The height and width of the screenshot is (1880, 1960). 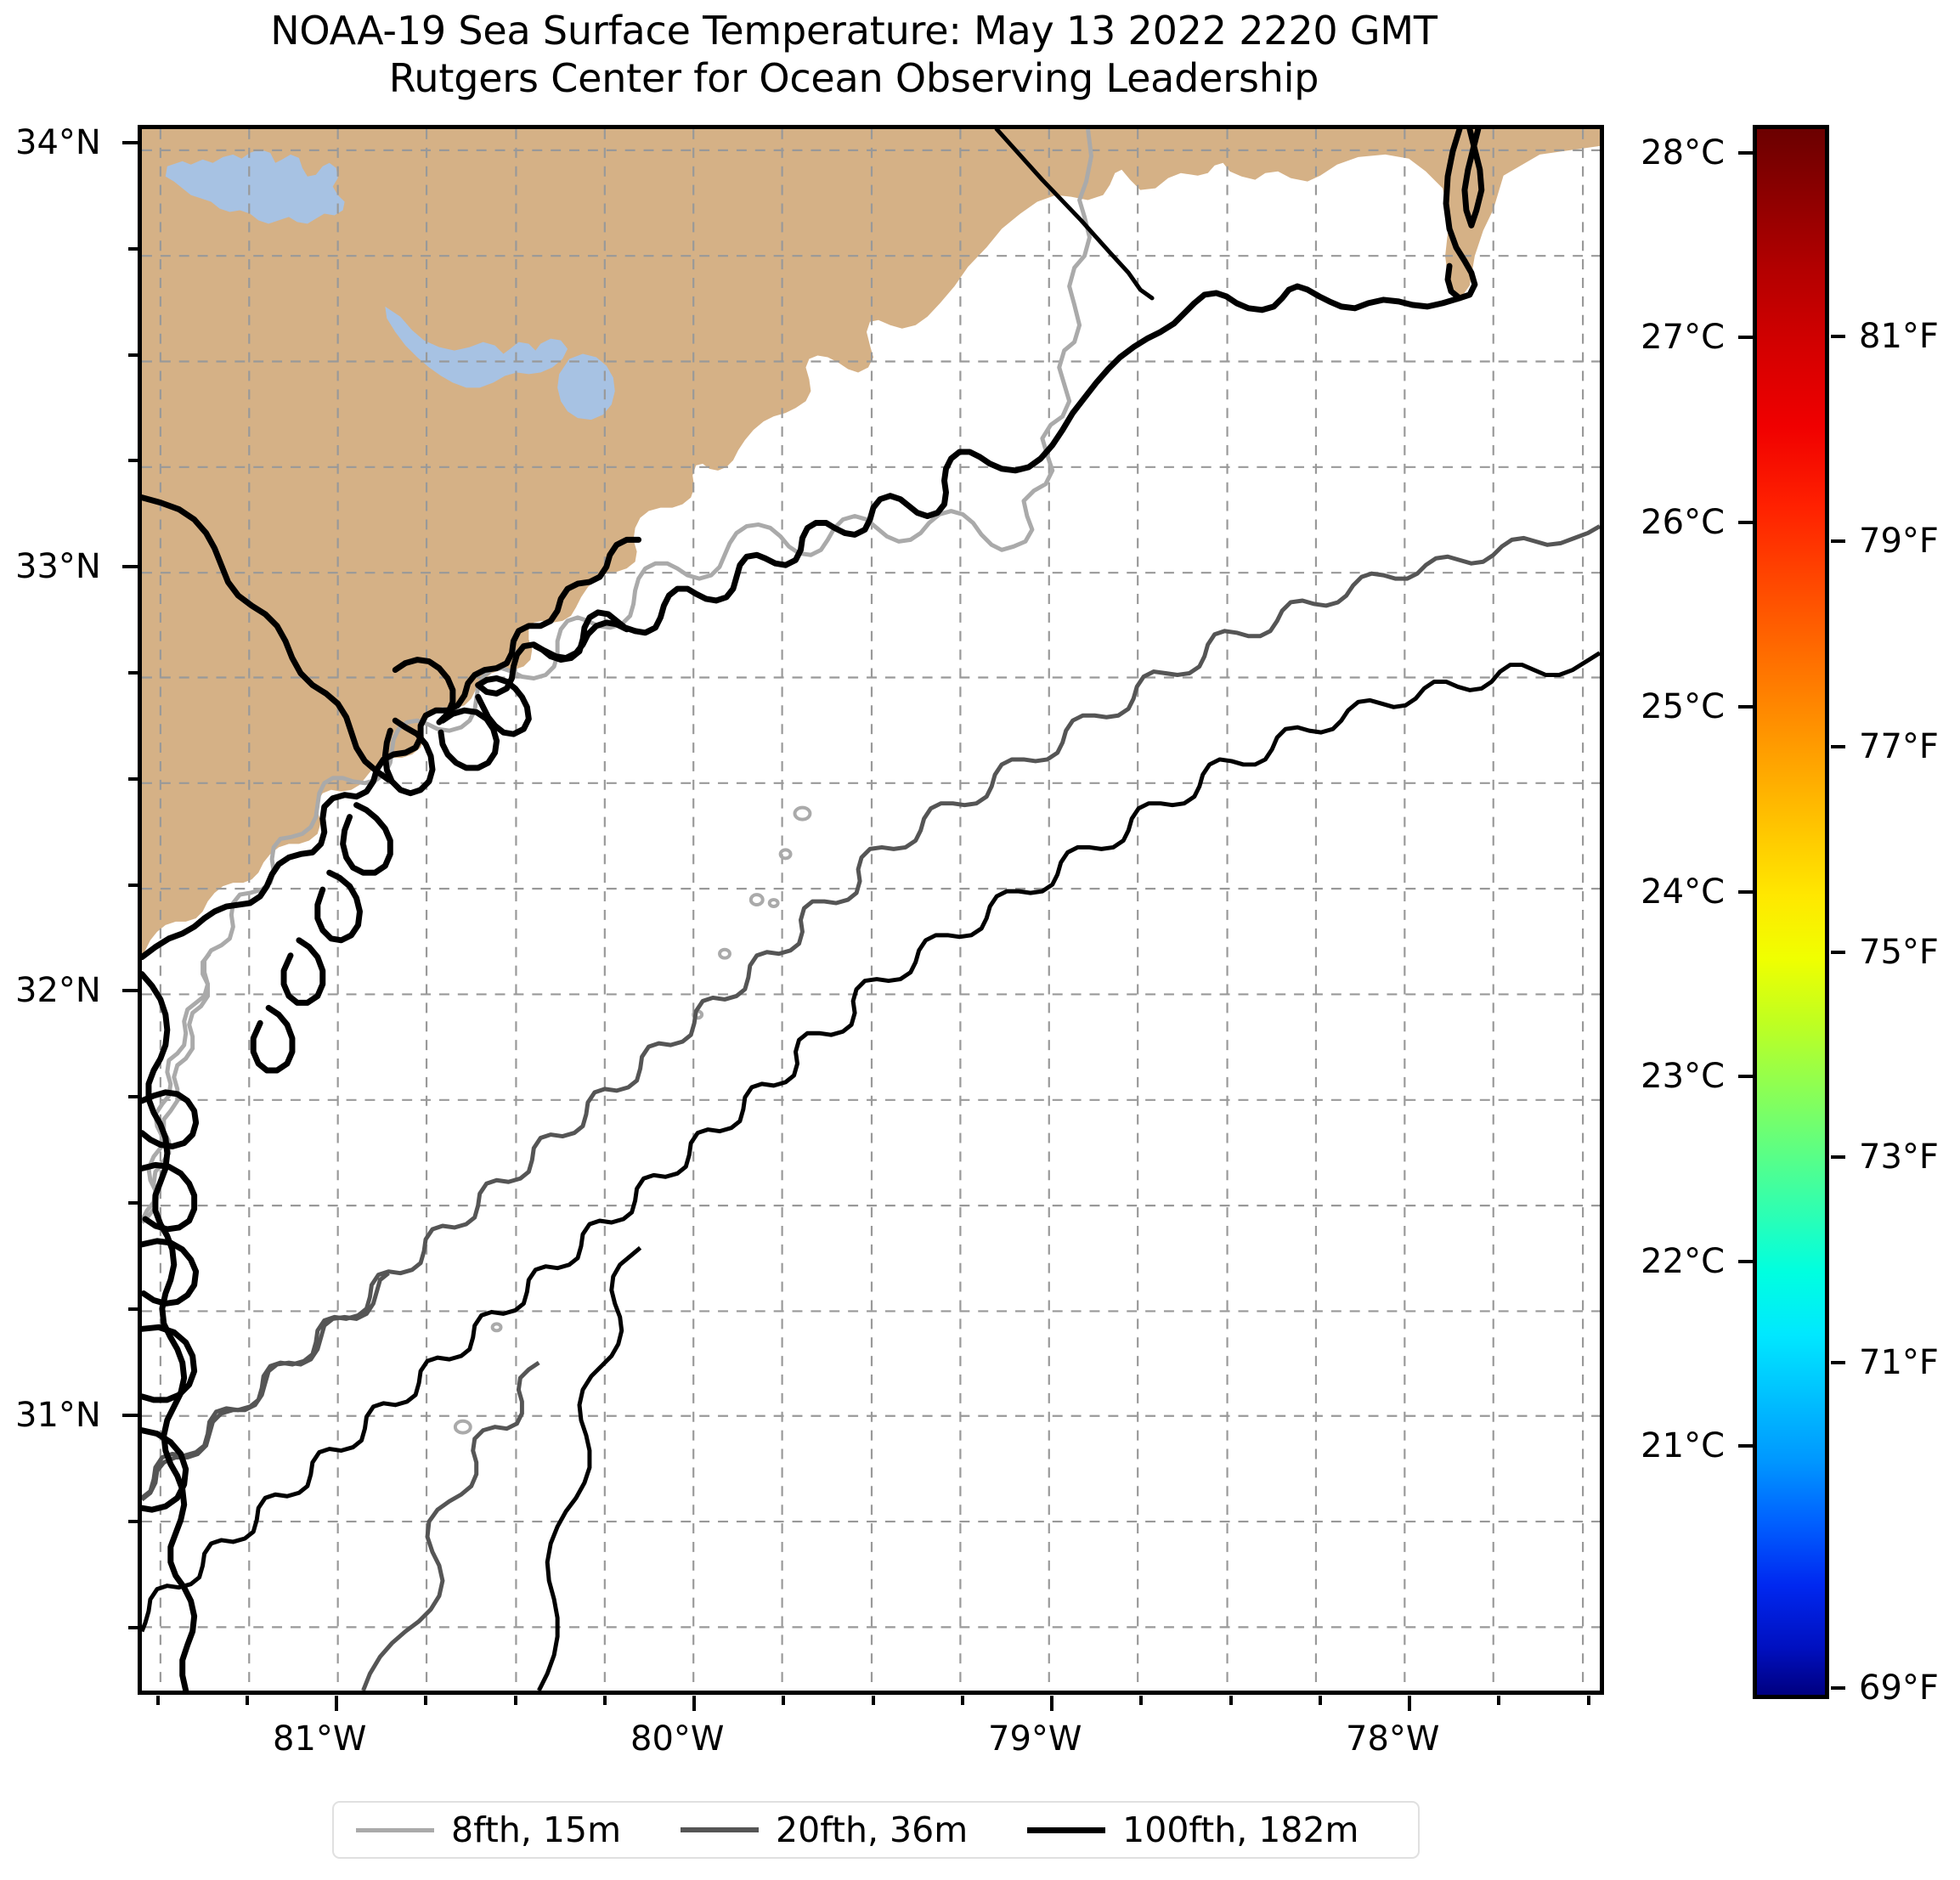 I want to click on colorbar-gradient, so click(x=1791, y=912).